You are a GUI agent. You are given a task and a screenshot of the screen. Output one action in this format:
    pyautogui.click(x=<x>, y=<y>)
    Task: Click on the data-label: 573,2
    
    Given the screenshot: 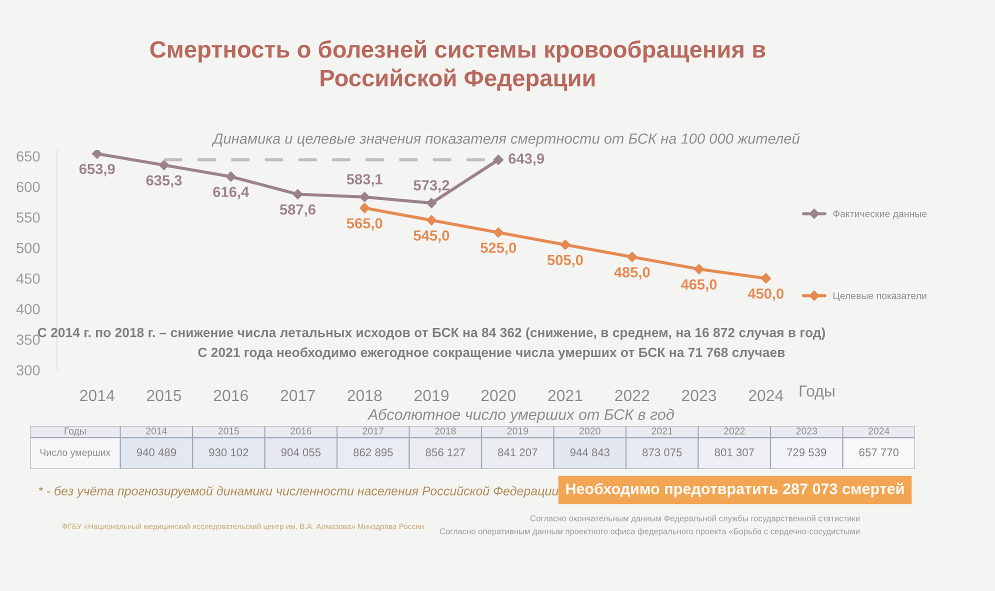 What is the action you would take?
    pyautogui.click(x=432, y=186)
    